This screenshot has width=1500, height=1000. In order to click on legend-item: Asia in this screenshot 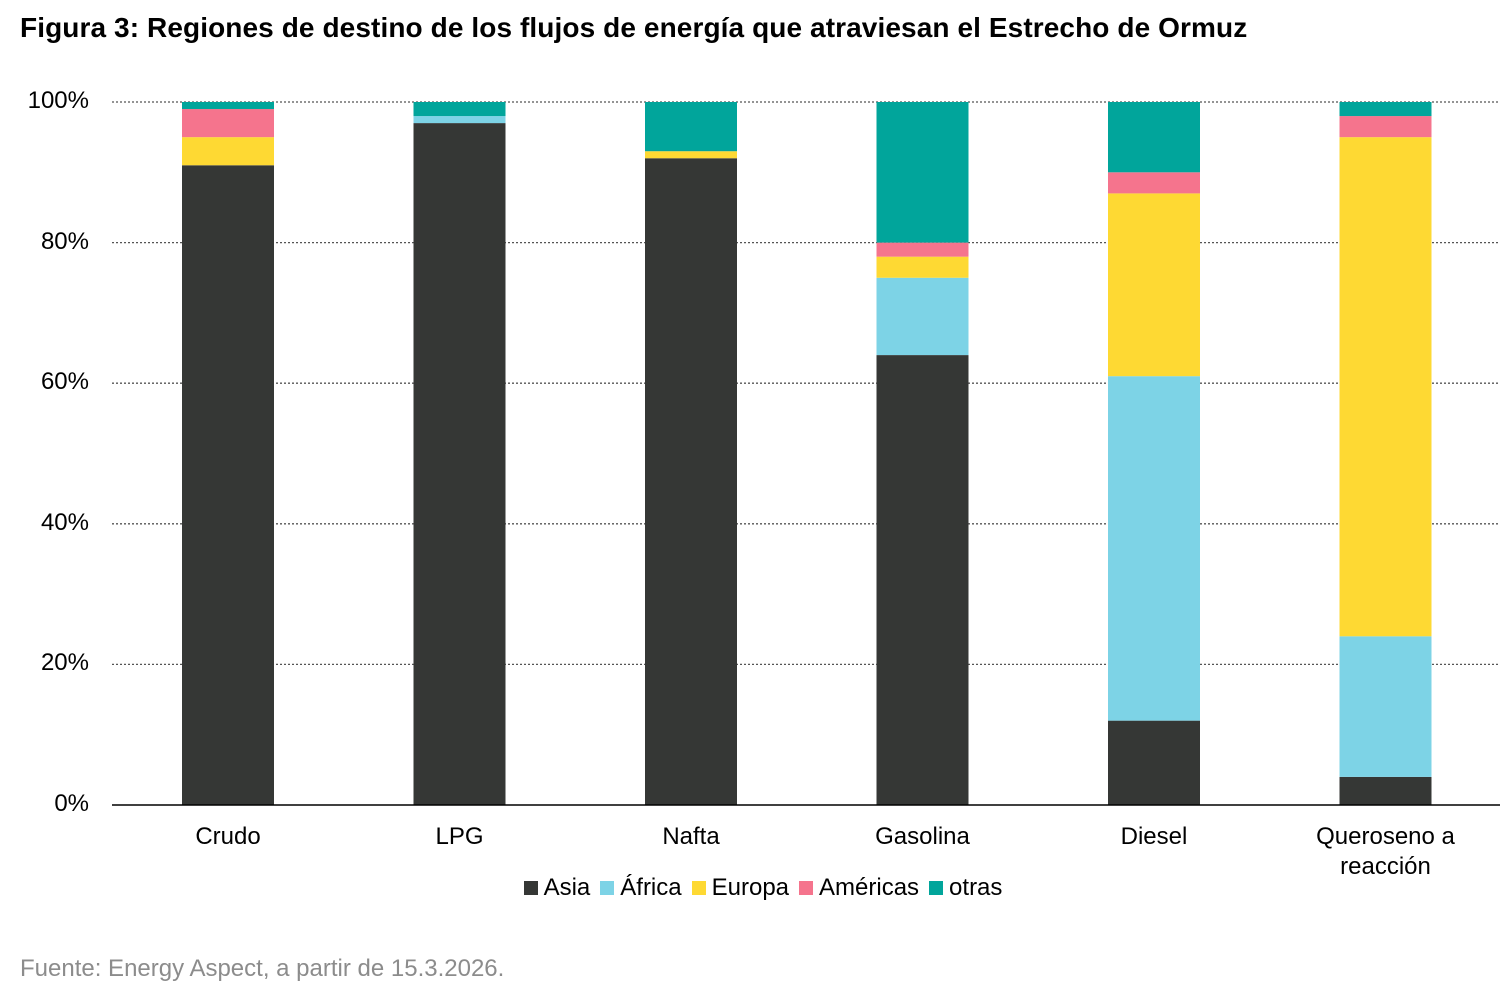, I will do `click(557, 888)`.